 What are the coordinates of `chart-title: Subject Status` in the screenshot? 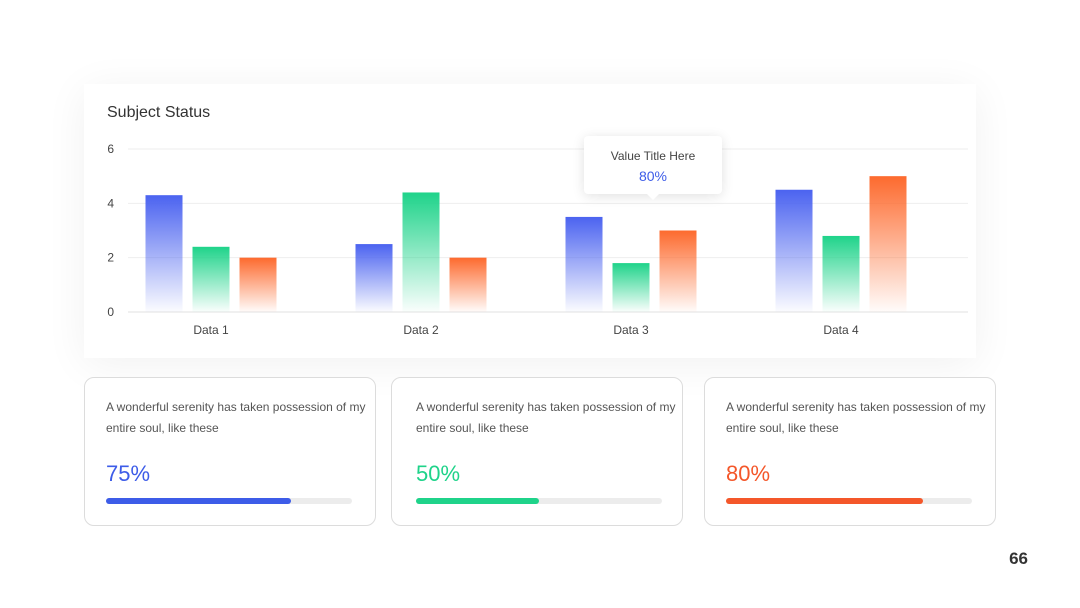 It's located at (159, 112).